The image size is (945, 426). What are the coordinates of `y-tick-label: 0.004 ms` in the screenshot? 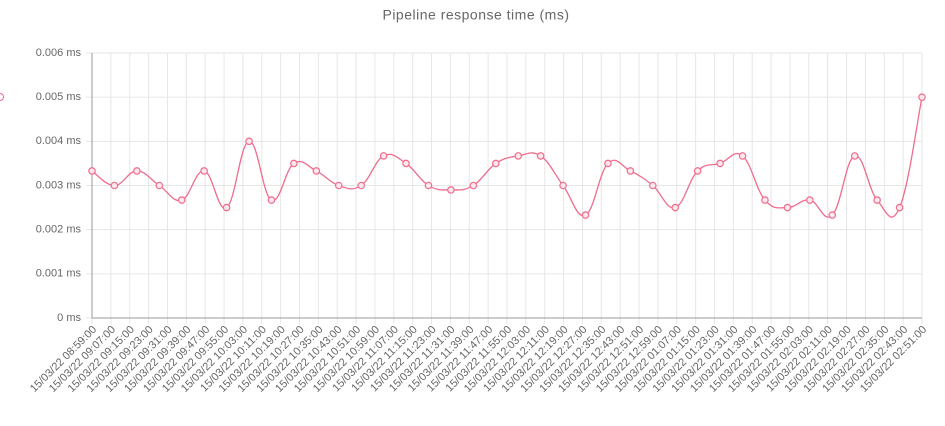 It's located at (59, 141).